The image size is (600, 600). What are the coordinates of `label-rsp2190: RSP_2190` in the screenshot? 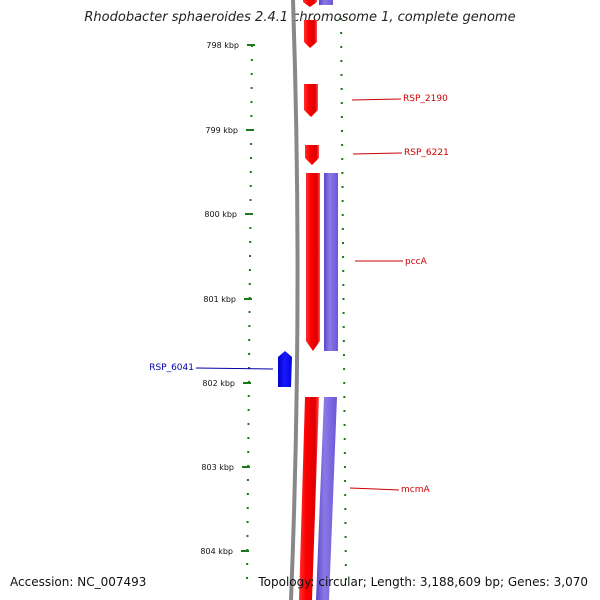 It's located at (425, 99).